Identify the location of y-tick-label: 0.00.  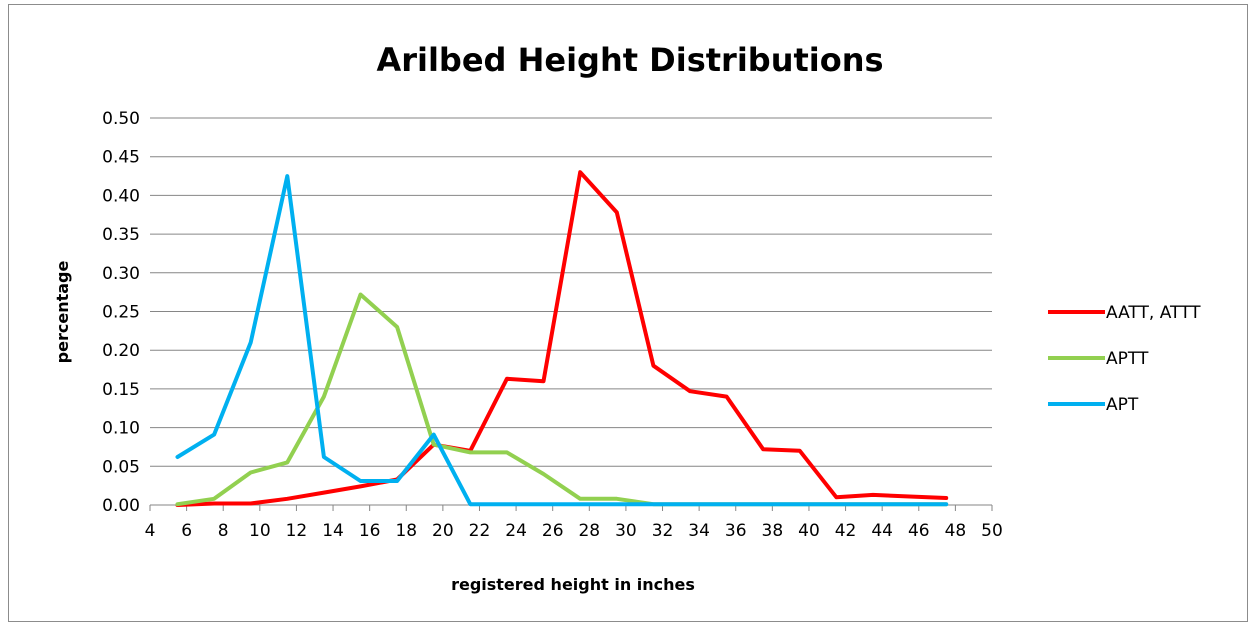
(121, 506).